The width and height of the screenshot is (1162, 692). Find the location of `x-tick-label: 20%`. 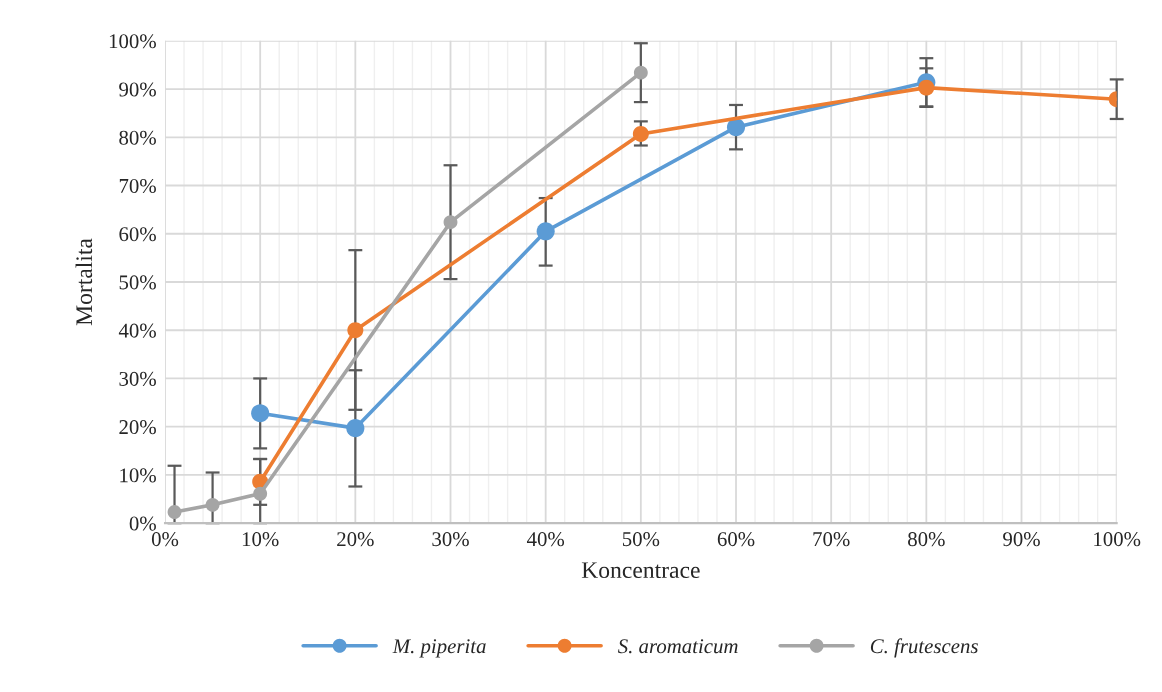

x-tick-label: 20% is located at coordinates (355, 539).